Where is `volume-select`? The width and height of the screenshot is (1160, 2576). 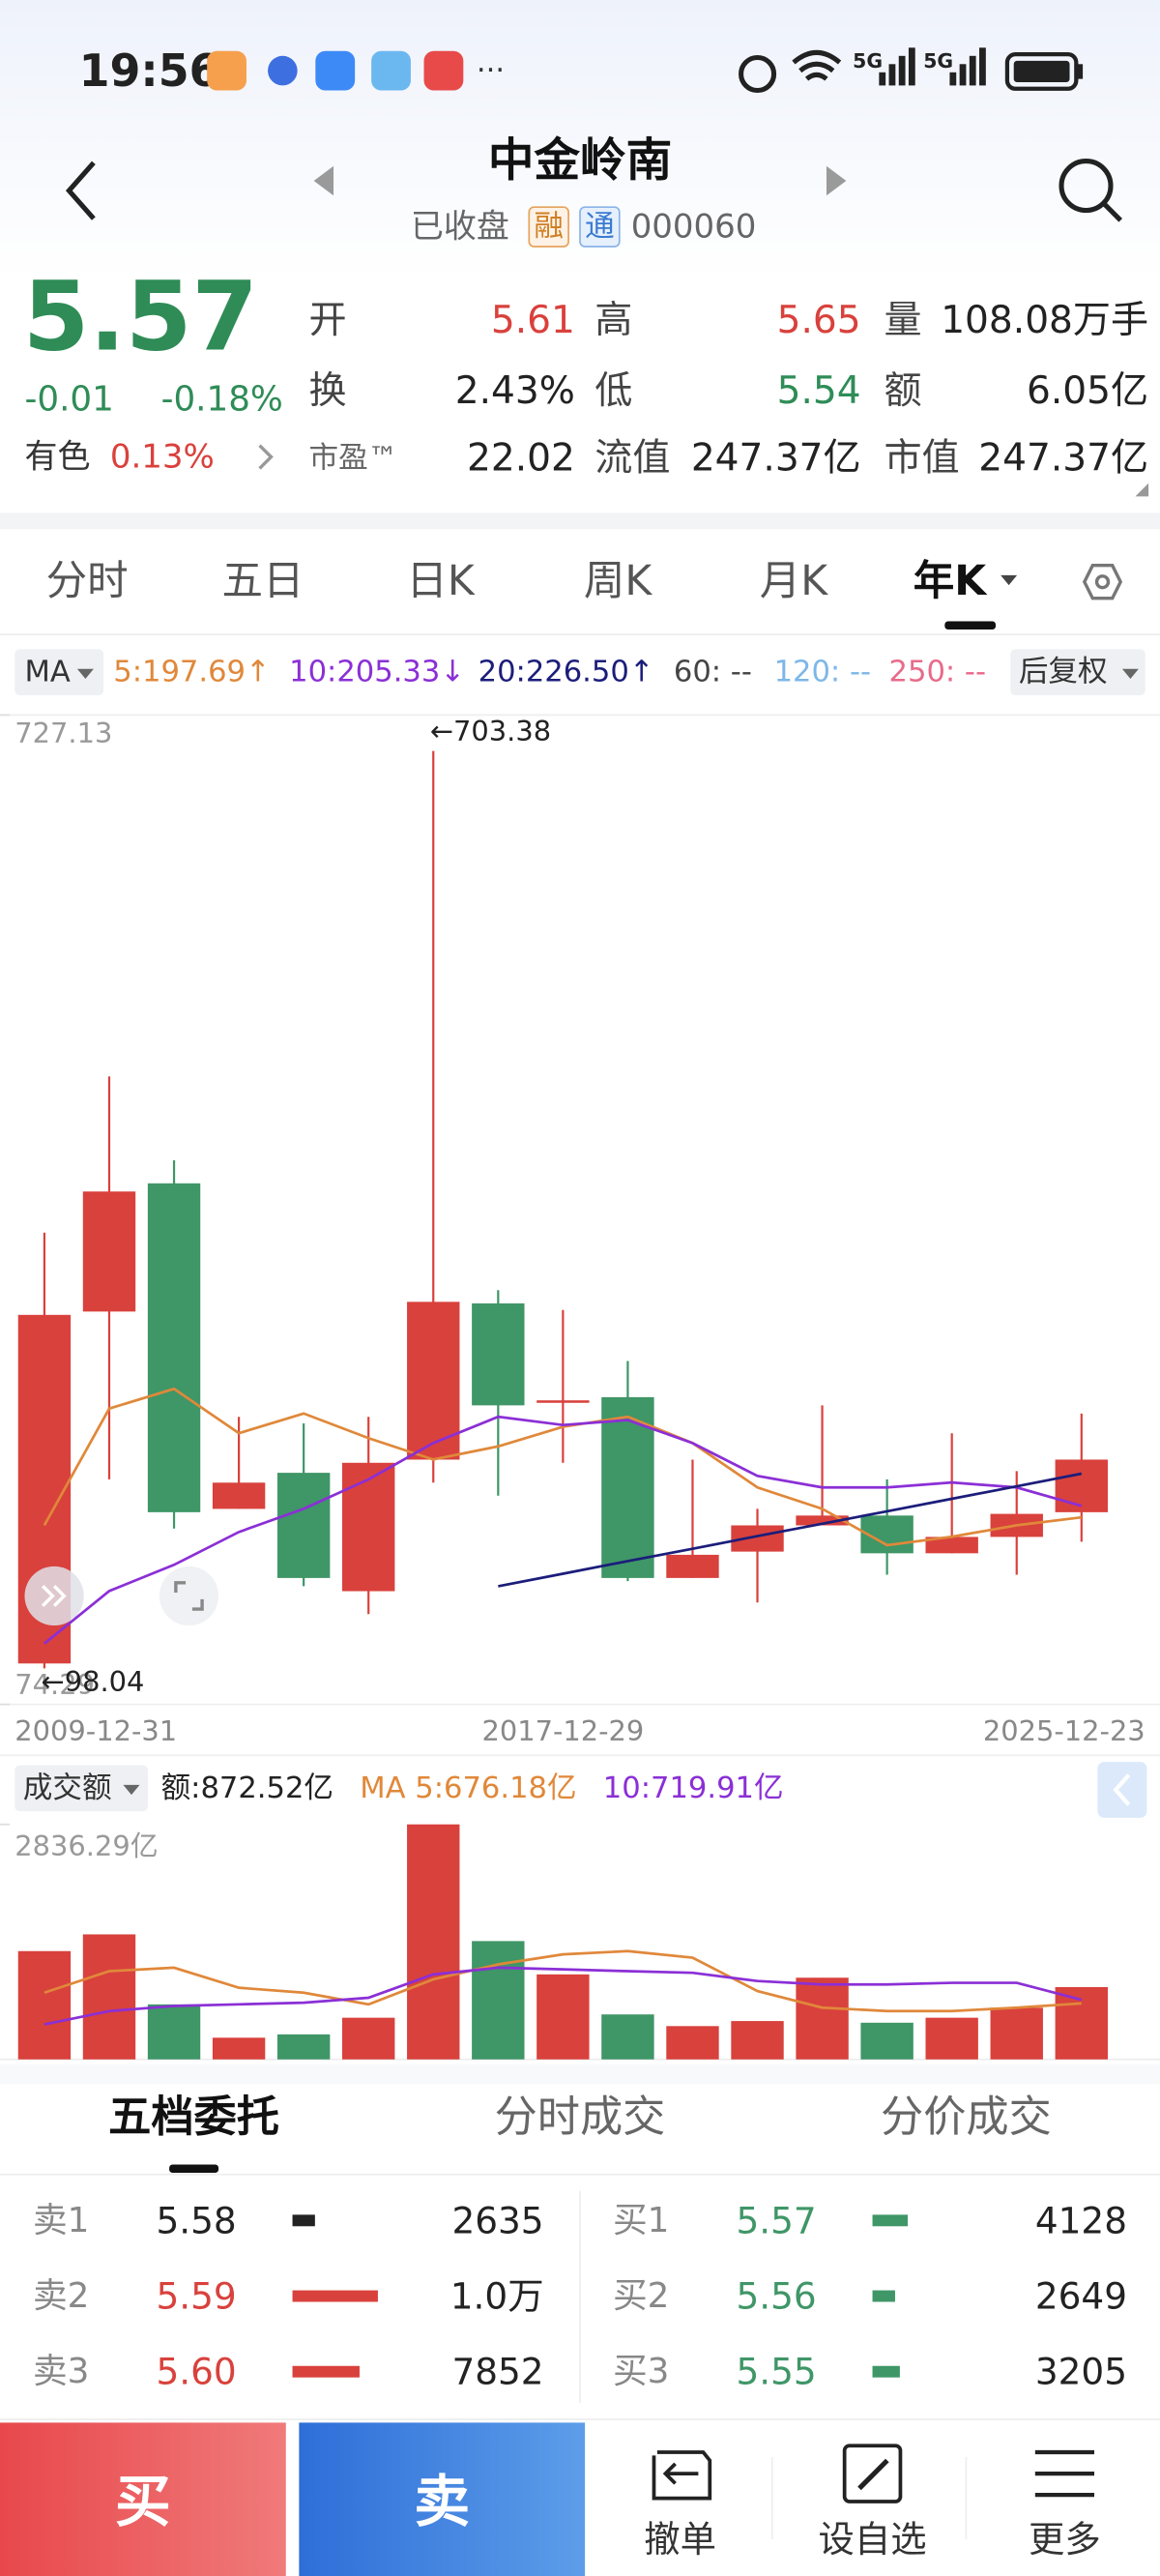 volume-select is located at coordinates (81, 1788).